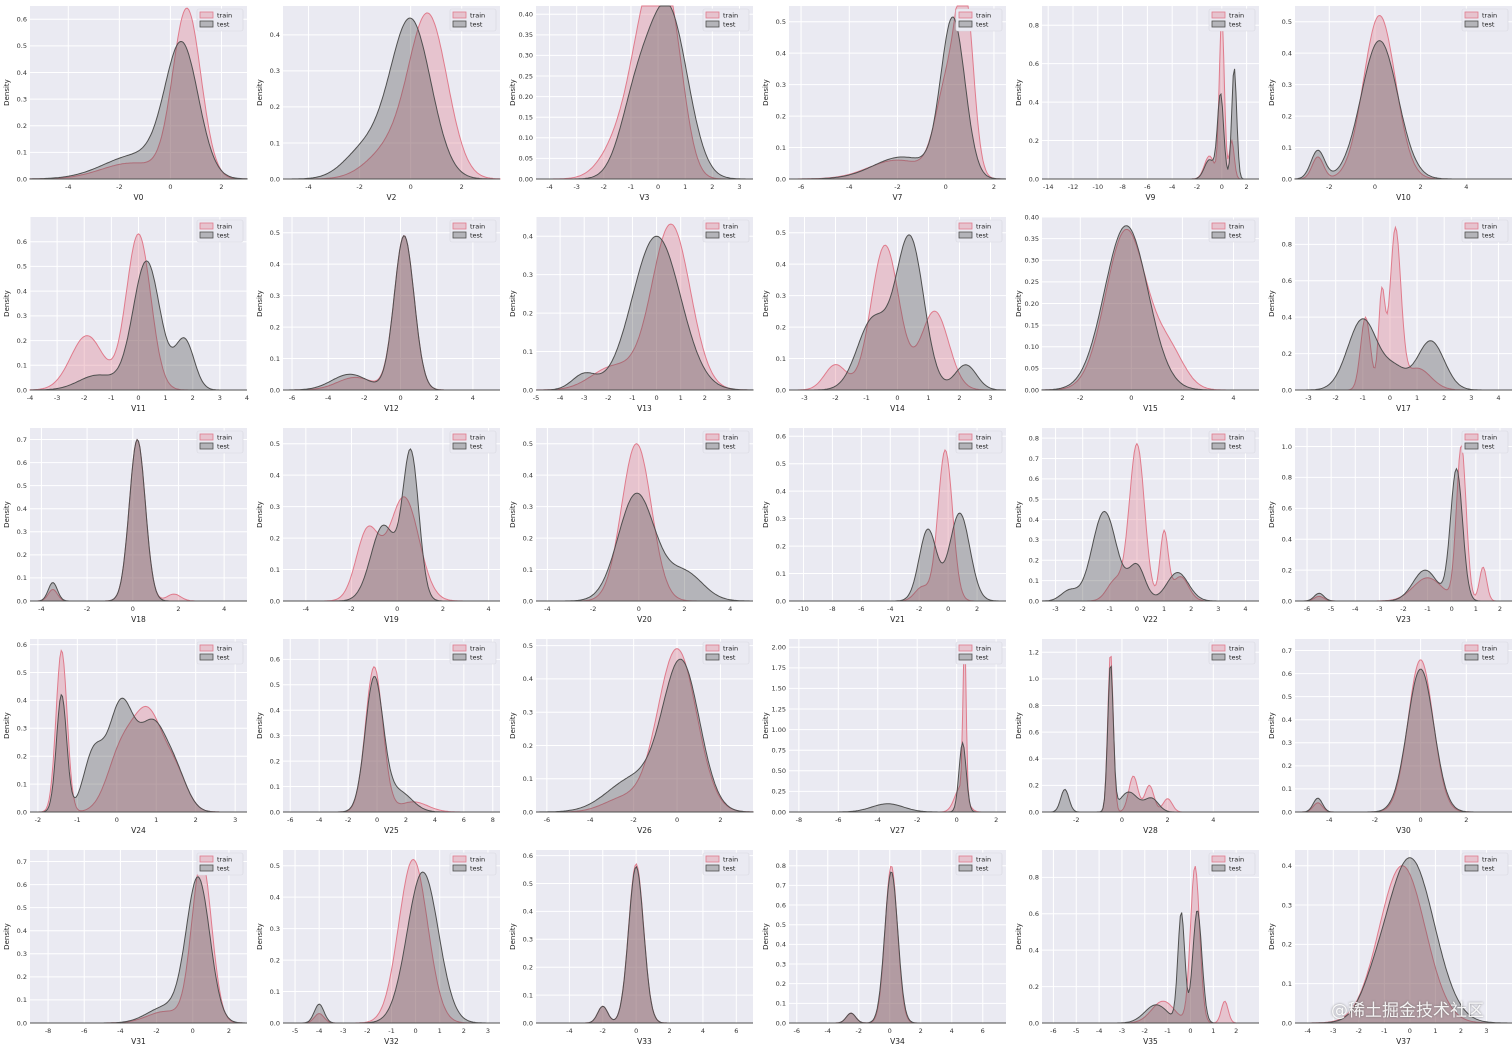 This screenshot has width=1512, height=1051. I want to click on x-axis-label: V26, so click(644, 830).